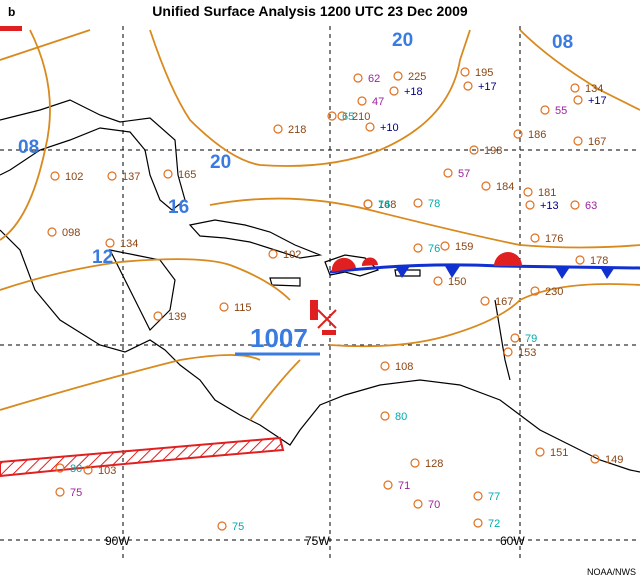 The image size is (640, 580). What do you see at coordinates (547, 193) in the screenshot?
I see `station-value: 181` at bounding box center [547, 193].